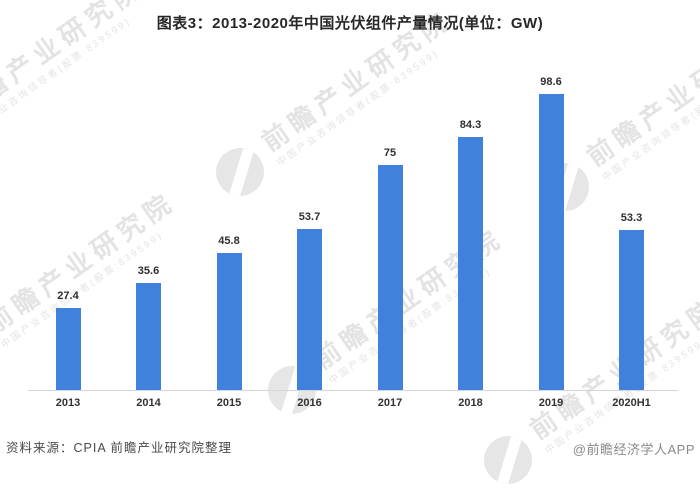  I want to click on x-tick-label: 2020H1, so click(631, 403).